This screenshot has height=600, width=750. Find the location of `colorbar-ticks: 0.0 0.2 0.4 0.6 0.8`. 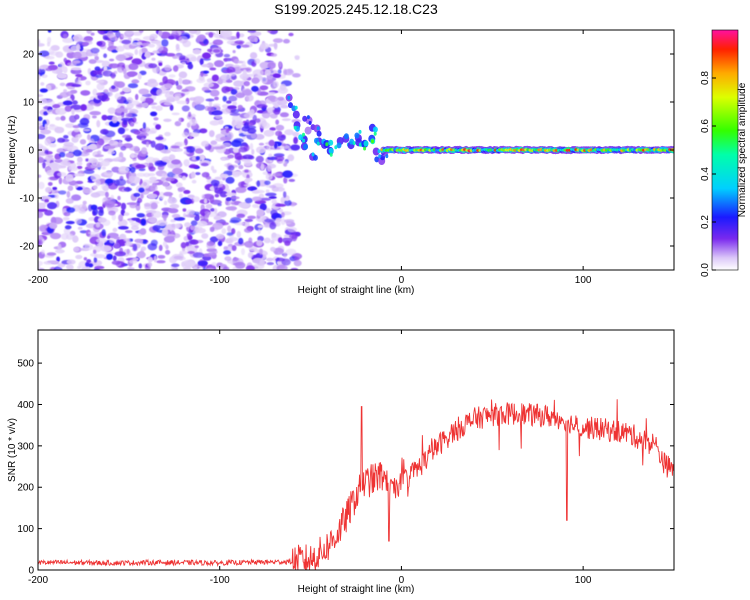

colorbar-ticks: 0.0 0.2 0.4 0.6 0.8 is located at coordinates (708, 174).